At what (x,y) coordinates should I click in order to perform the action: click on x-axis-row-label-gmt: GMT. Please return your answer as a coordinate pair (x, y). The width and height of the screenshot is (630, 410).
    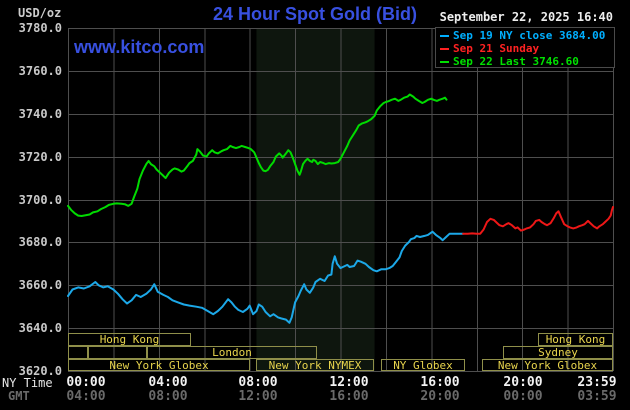
    Looking at the image, I should click on (19, 396).